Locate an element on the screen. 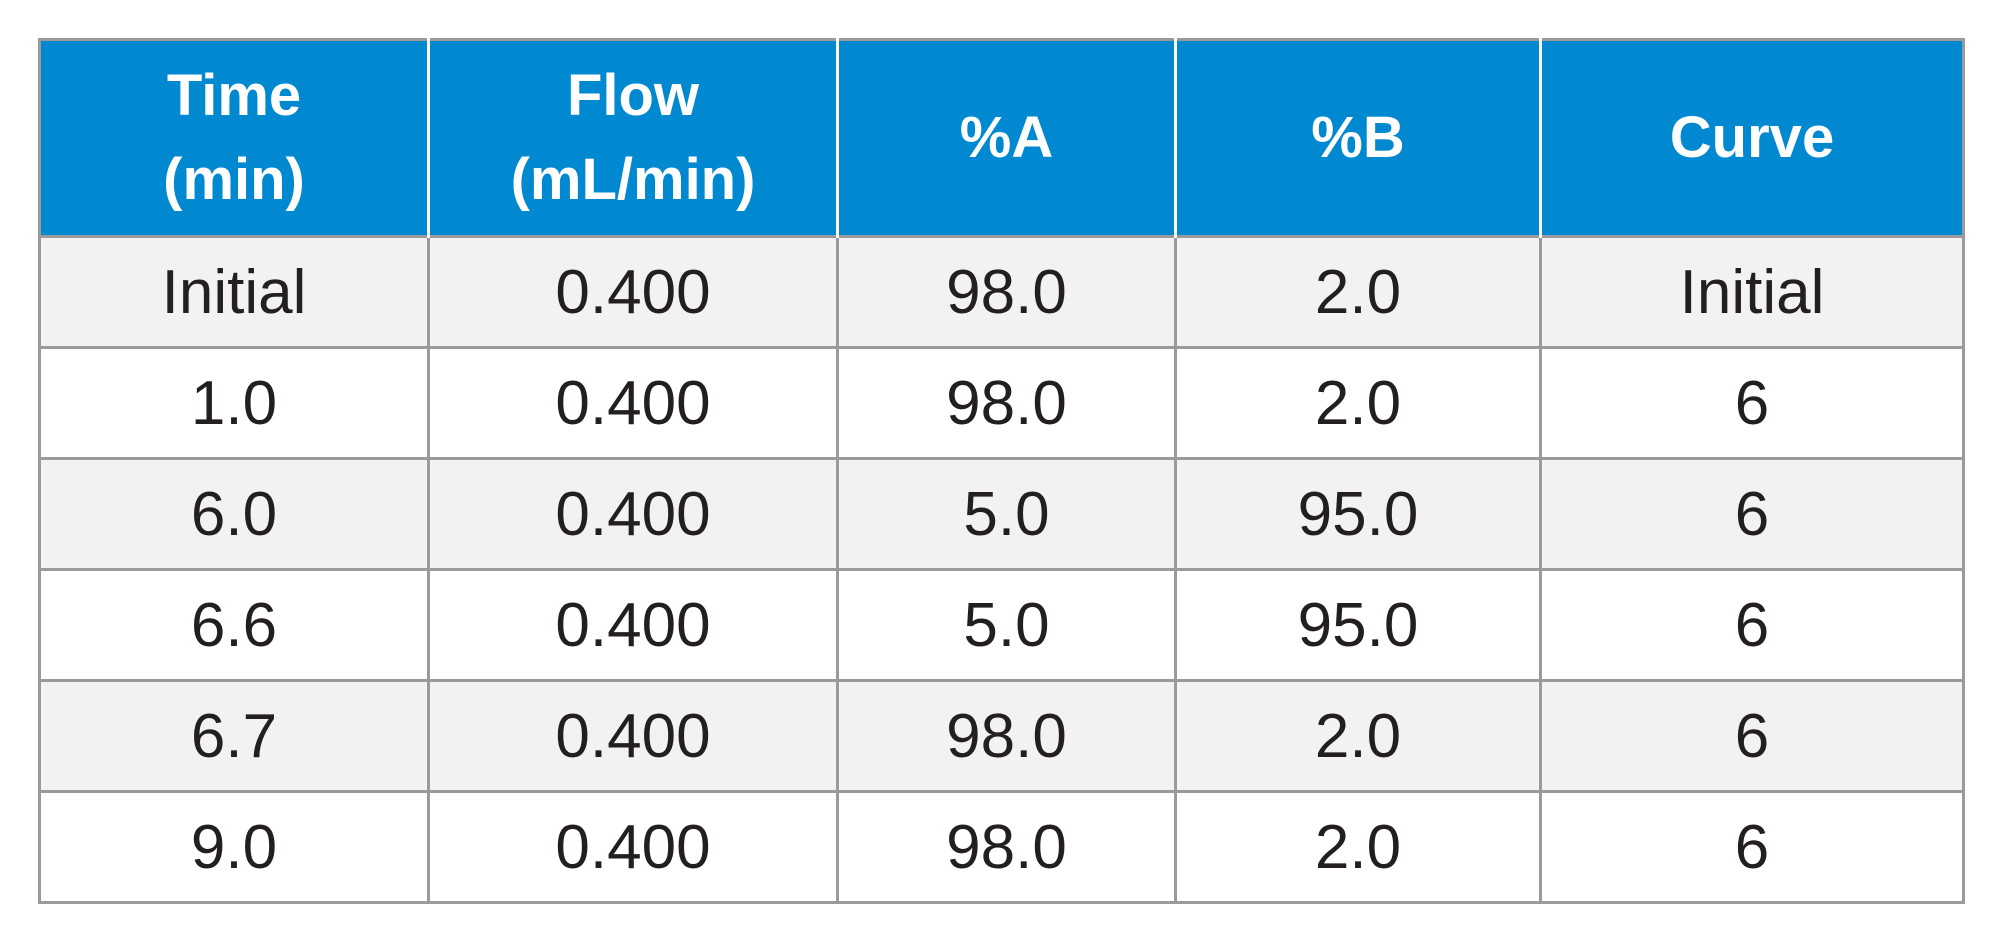 This screenshot has width=2000, height=928. header-percent-a-label: %A is located at coordinates (1006, 137).